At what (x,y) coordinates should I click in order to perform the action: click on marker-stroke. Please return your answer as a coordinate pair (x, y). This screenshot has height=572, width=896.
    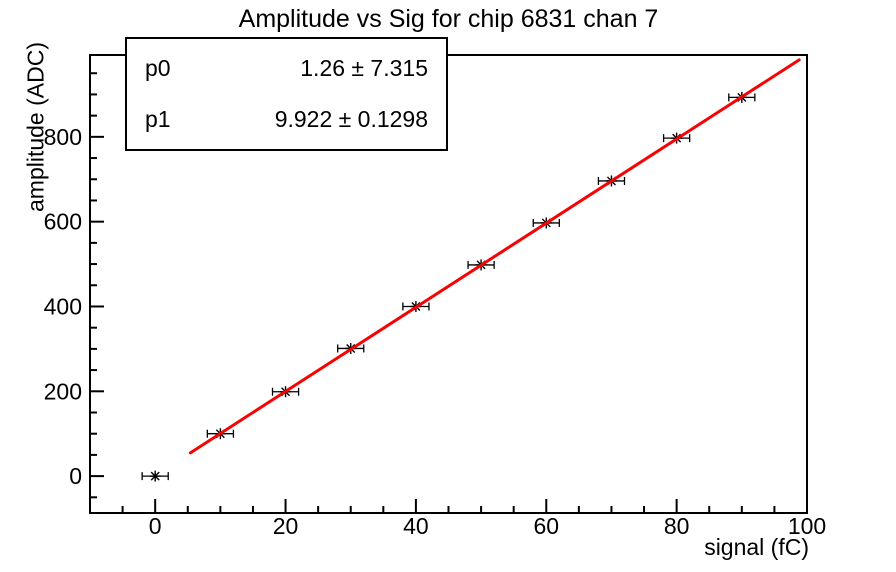
    Looking at the image, I should click on (155, 476).